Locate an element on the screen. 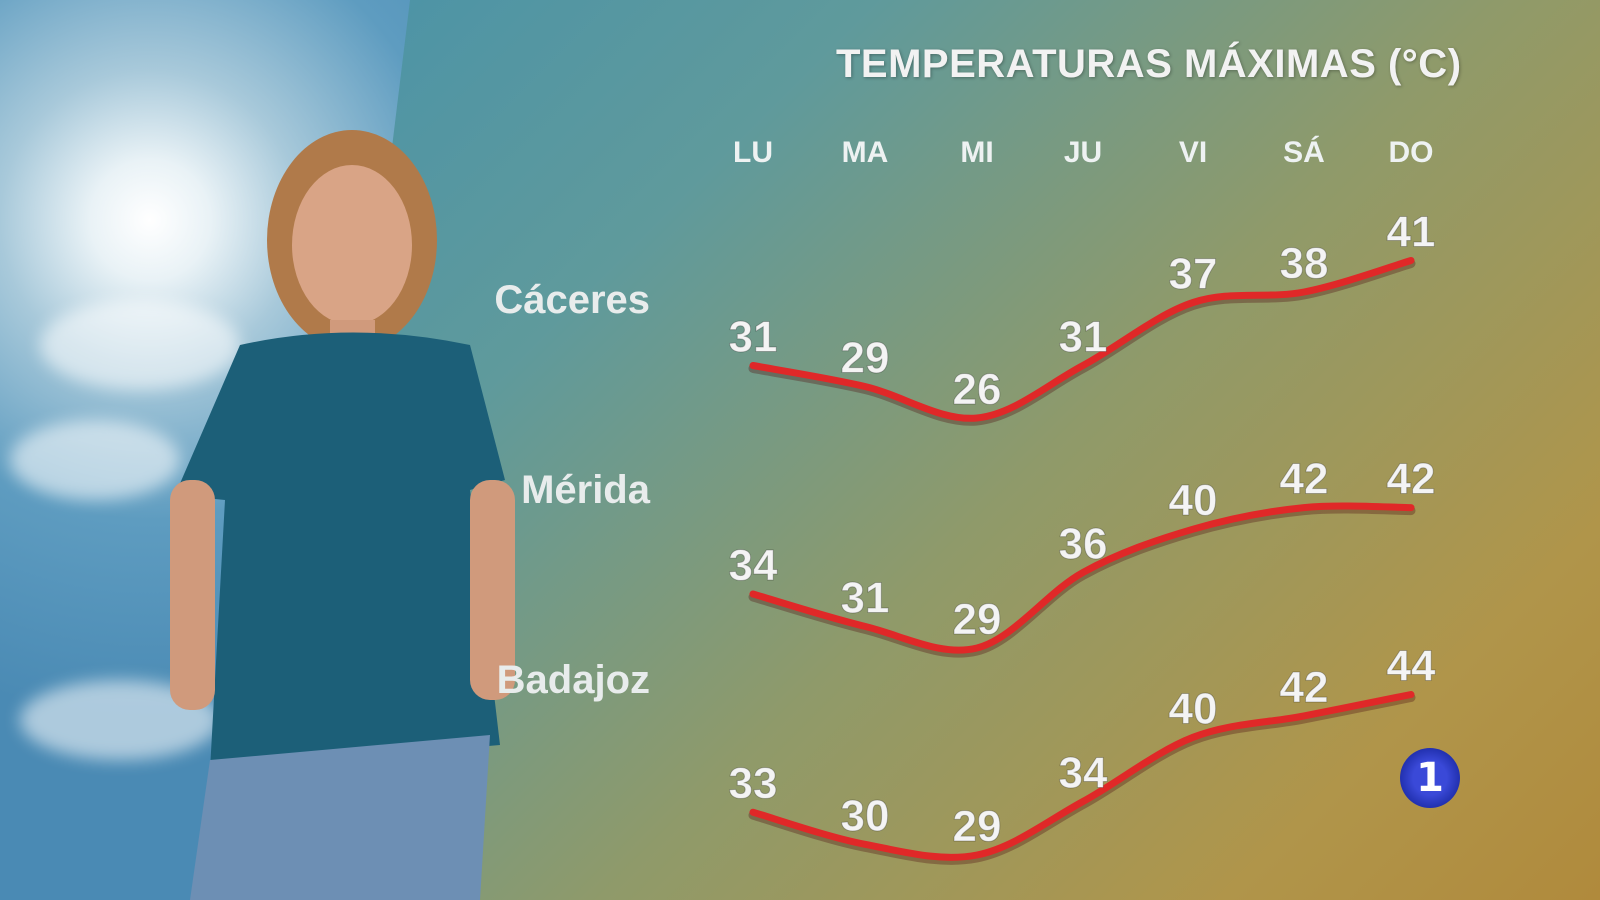 This screenshot has height=900, width=1600. day-label: MA is located at coordinates (865, 152).